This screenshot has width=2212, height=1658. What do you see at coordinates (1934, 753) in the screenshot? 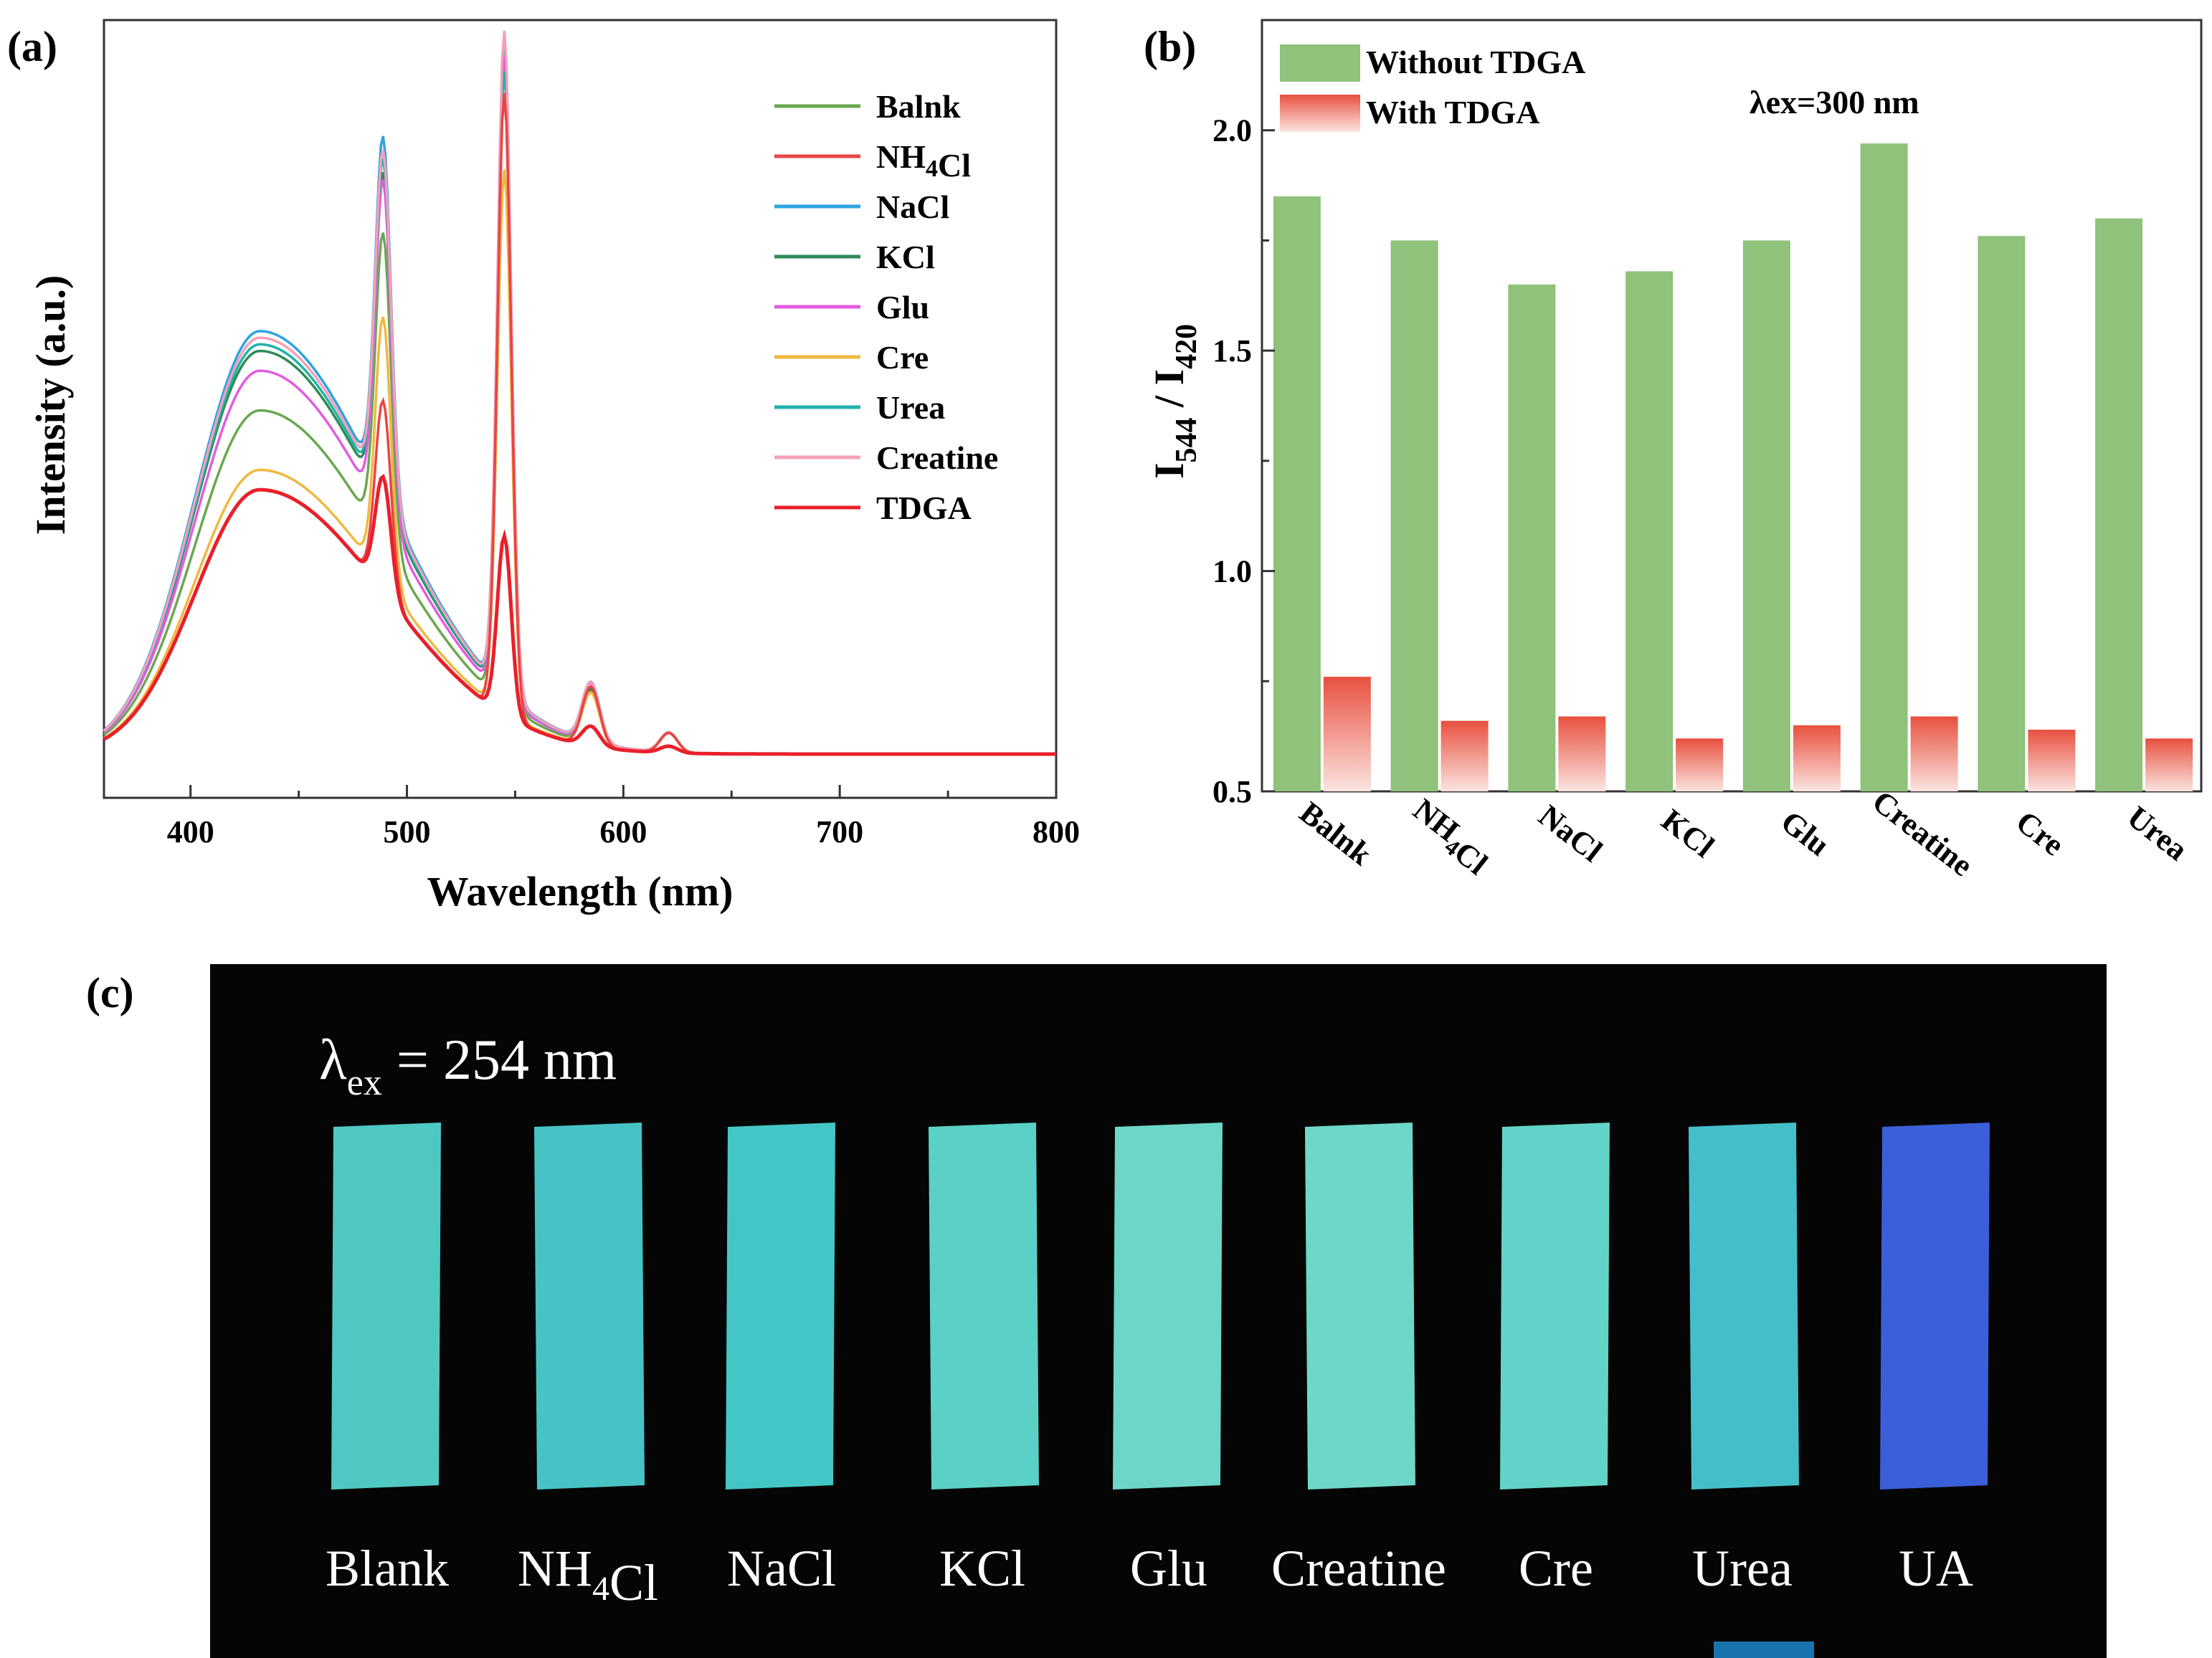
I see `bar-with-tdga-creatine` at bounding box center [1934, 753].